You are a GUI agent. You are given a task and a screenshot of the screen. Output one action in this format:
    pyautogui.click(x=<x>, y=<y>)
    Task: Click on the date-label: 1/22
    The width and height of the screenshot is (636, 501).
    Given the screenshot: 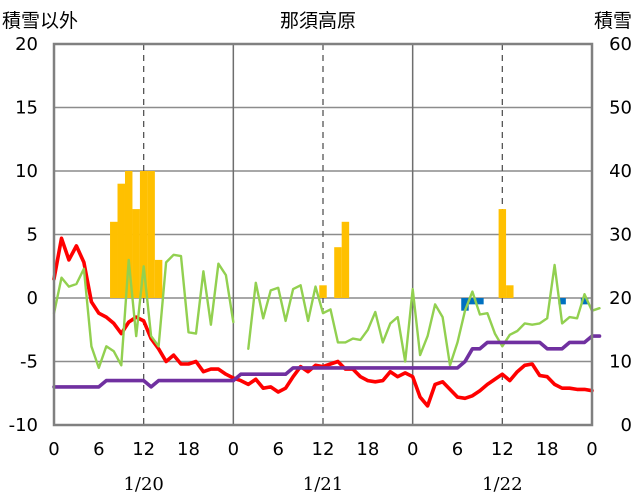 What is the action you would take?
    pyautogui.click(x=502, y=484)
    